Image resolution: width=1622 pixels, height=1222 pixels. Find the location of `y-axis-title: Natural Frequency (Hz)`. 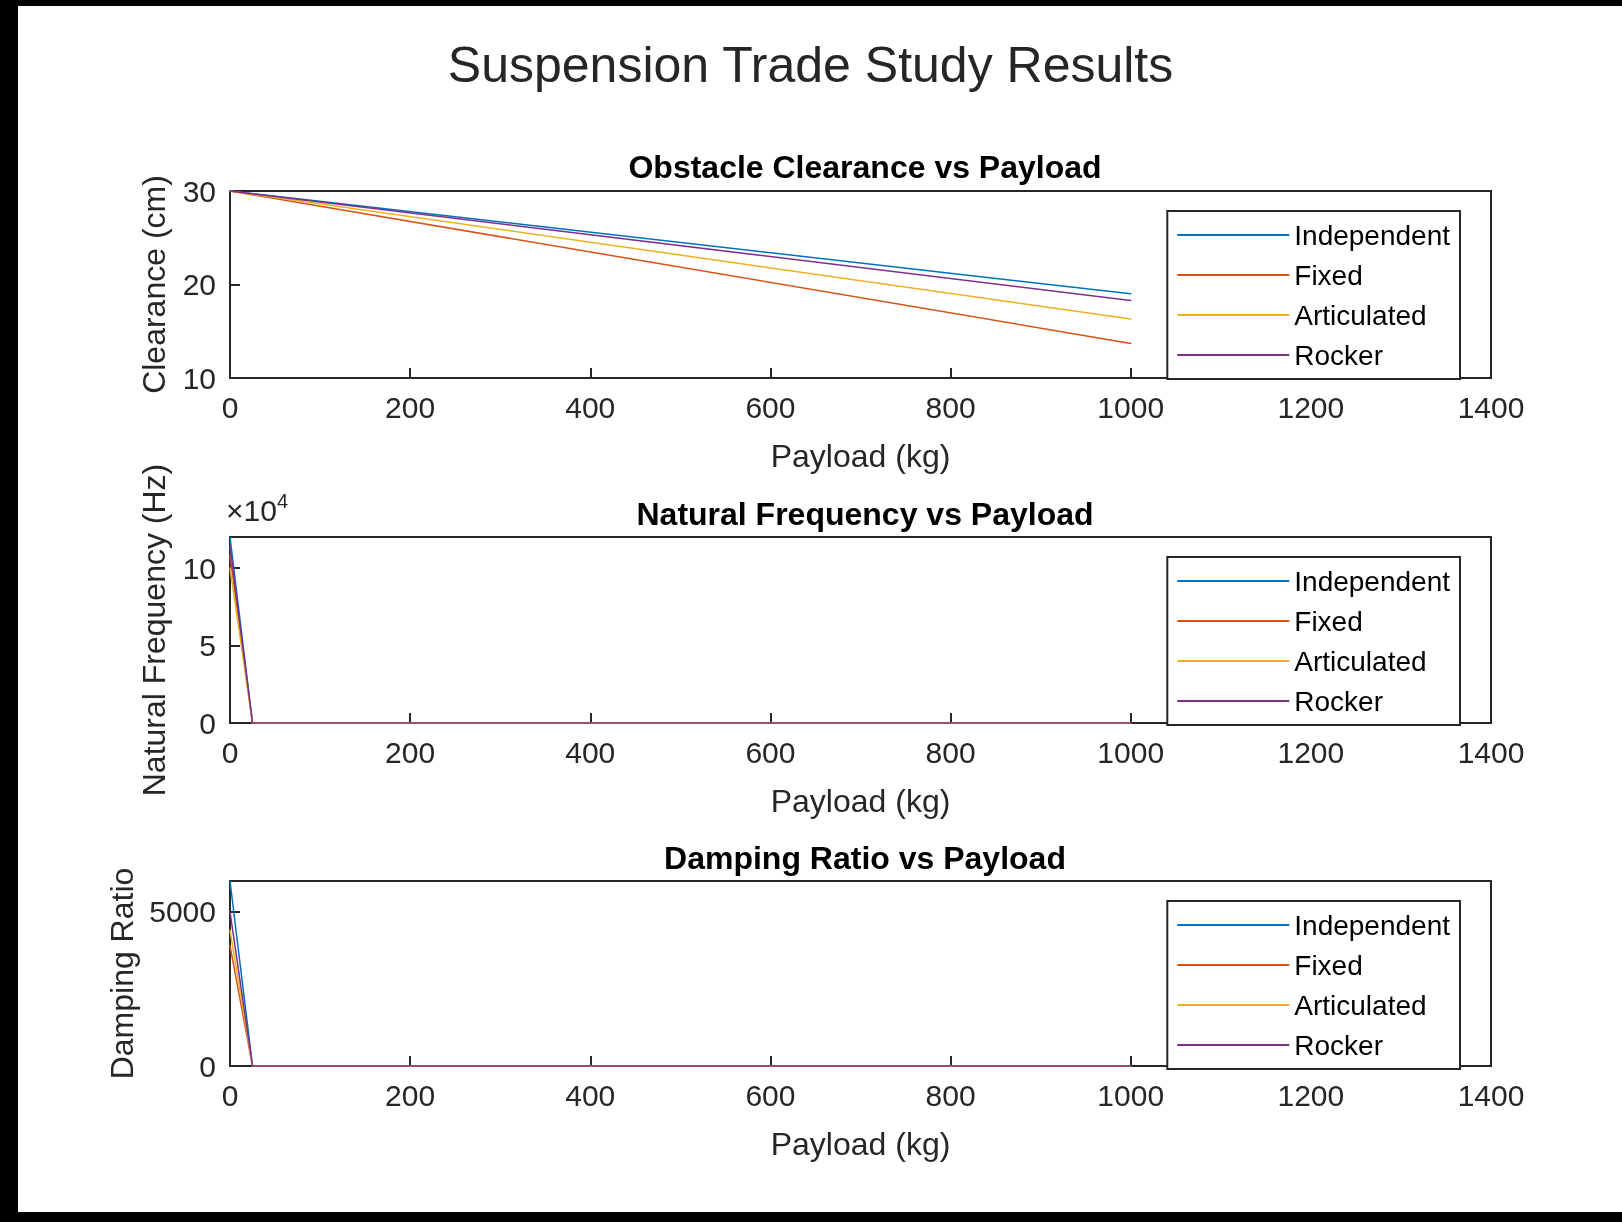

y-axis-title: Natural Frequency (Hz) is located at coordinates (154, 630).